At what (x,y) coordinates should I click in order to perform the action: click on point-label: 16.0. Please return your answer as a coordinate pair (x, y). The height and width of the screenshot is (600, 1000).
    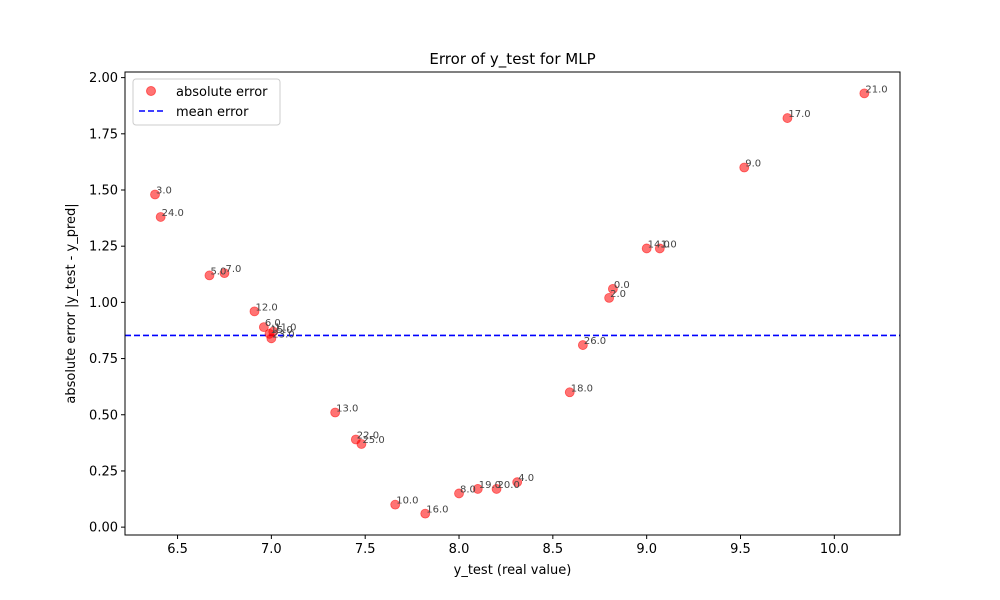
    Looking at the image, I should click on (437, 510).